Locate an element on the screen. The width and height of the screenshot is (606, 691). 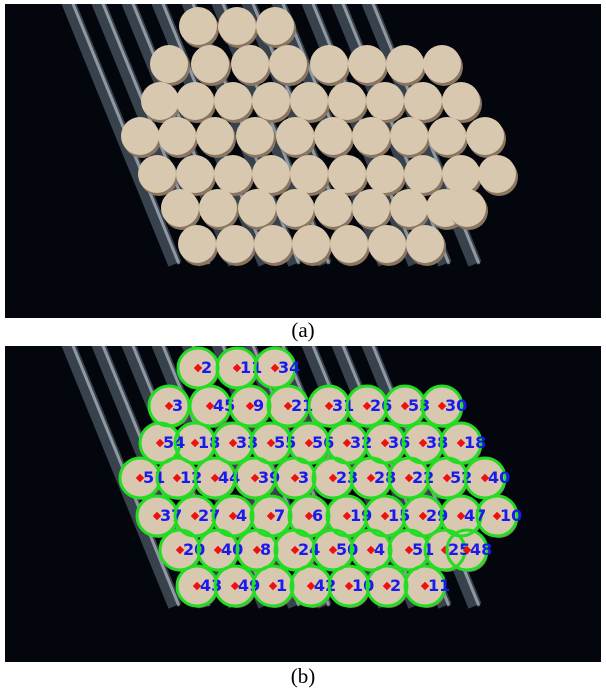
detection-label: 22 is located at coordinates (423, 477).